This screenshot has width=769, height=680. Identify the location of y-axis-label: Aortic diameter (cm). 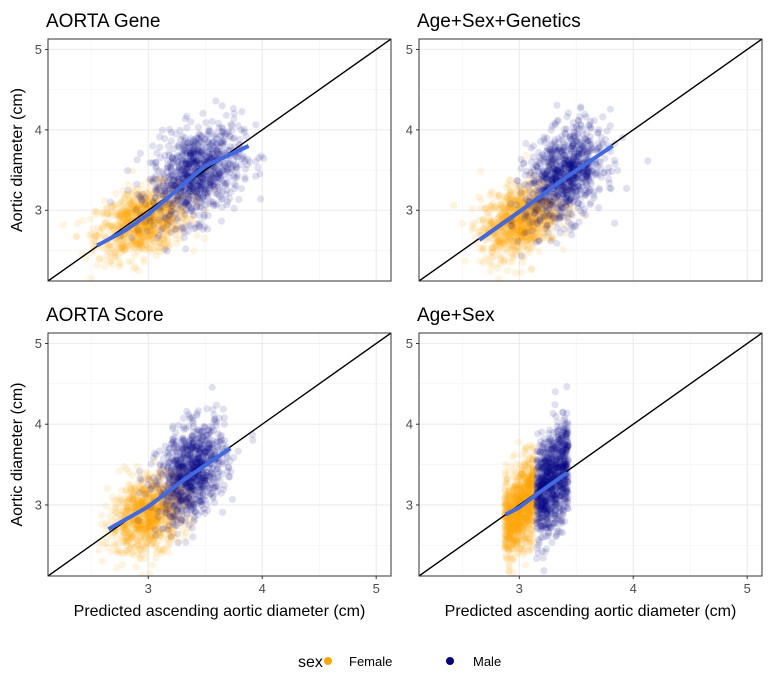
(17, 160).